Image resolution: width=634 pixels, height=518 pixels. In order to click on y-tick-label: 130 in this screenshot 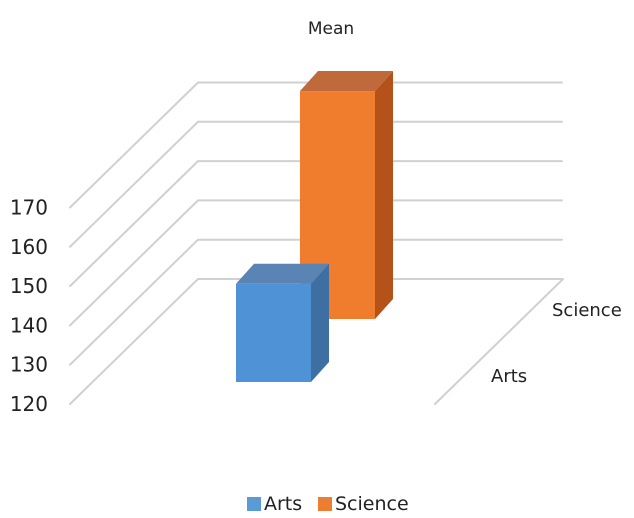, I will do `click(29, 365)`.